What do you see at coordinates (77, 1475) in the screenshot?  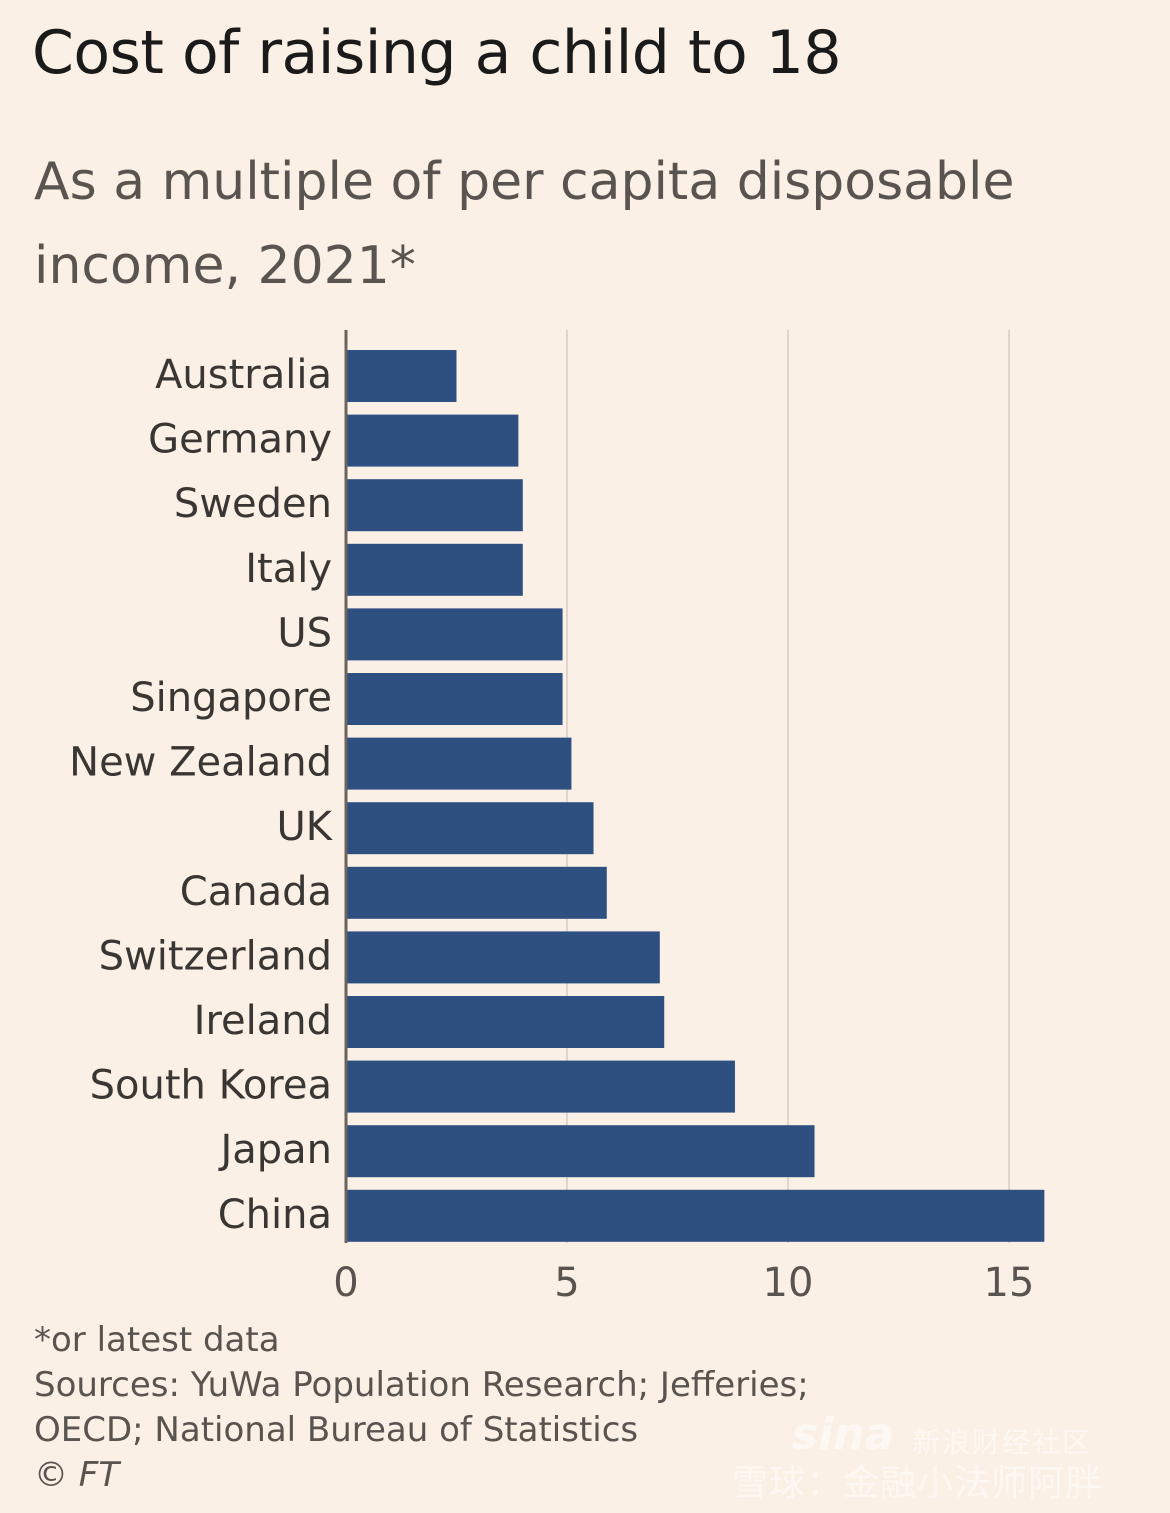 I see `credit: © FT` at bounding box center [77, 1475].